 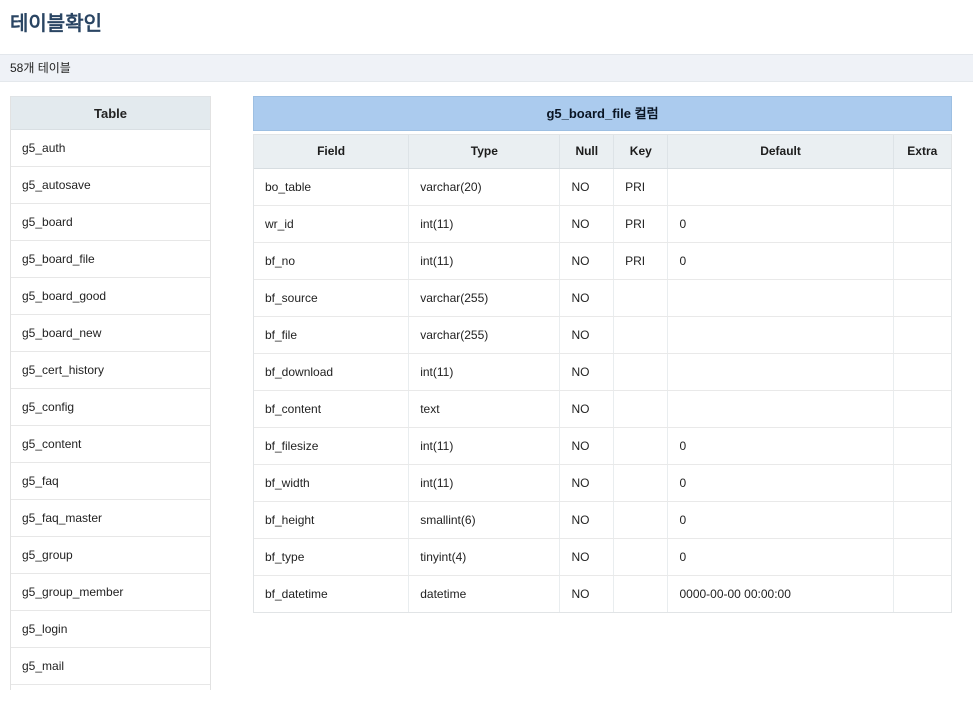 What do you see at coordinates (110, 333) in the screenshot?
I see `table-list-item: g5_board_new` at bounding box center [110, 333].